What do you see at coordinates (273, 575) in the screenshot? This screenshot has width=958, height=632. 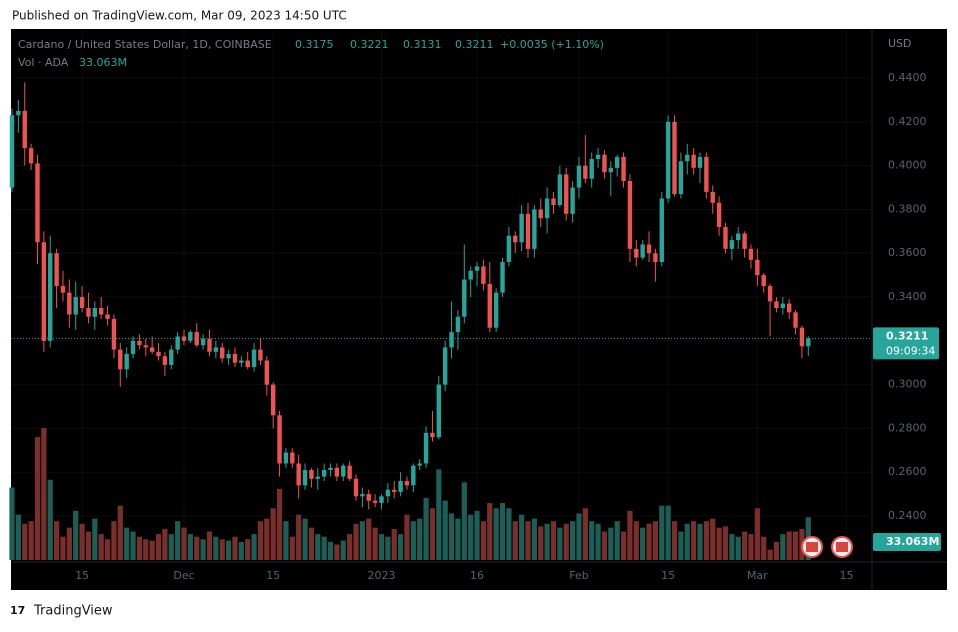 I see `x-tick-label: 15` at bounding box center [273, 575].